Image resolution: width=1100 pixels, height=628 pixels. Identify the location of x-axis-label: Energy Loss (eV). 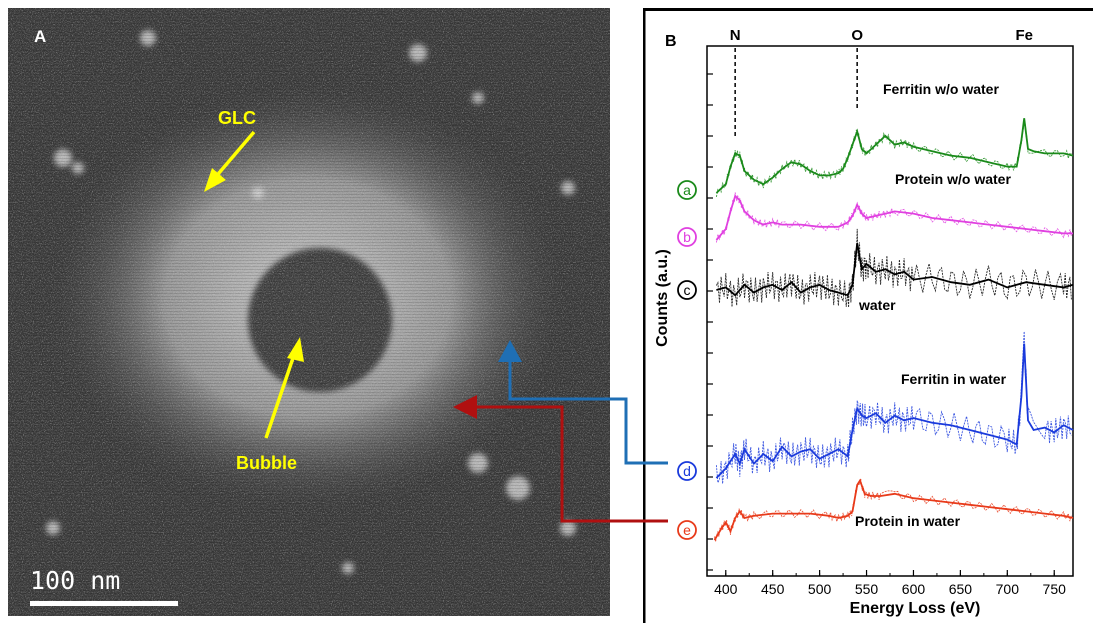
(915, 608).